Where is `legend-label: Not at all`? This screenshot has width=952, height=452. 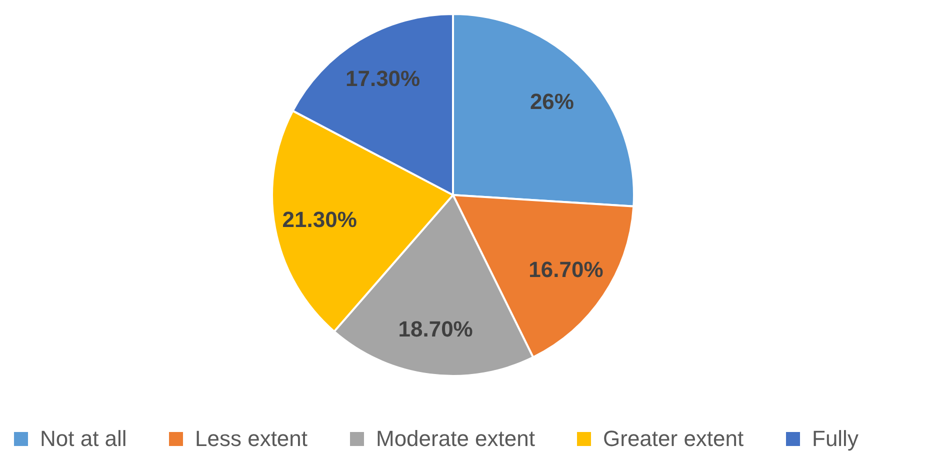
legend-label: Not at all is located at coordinates (83, 438).